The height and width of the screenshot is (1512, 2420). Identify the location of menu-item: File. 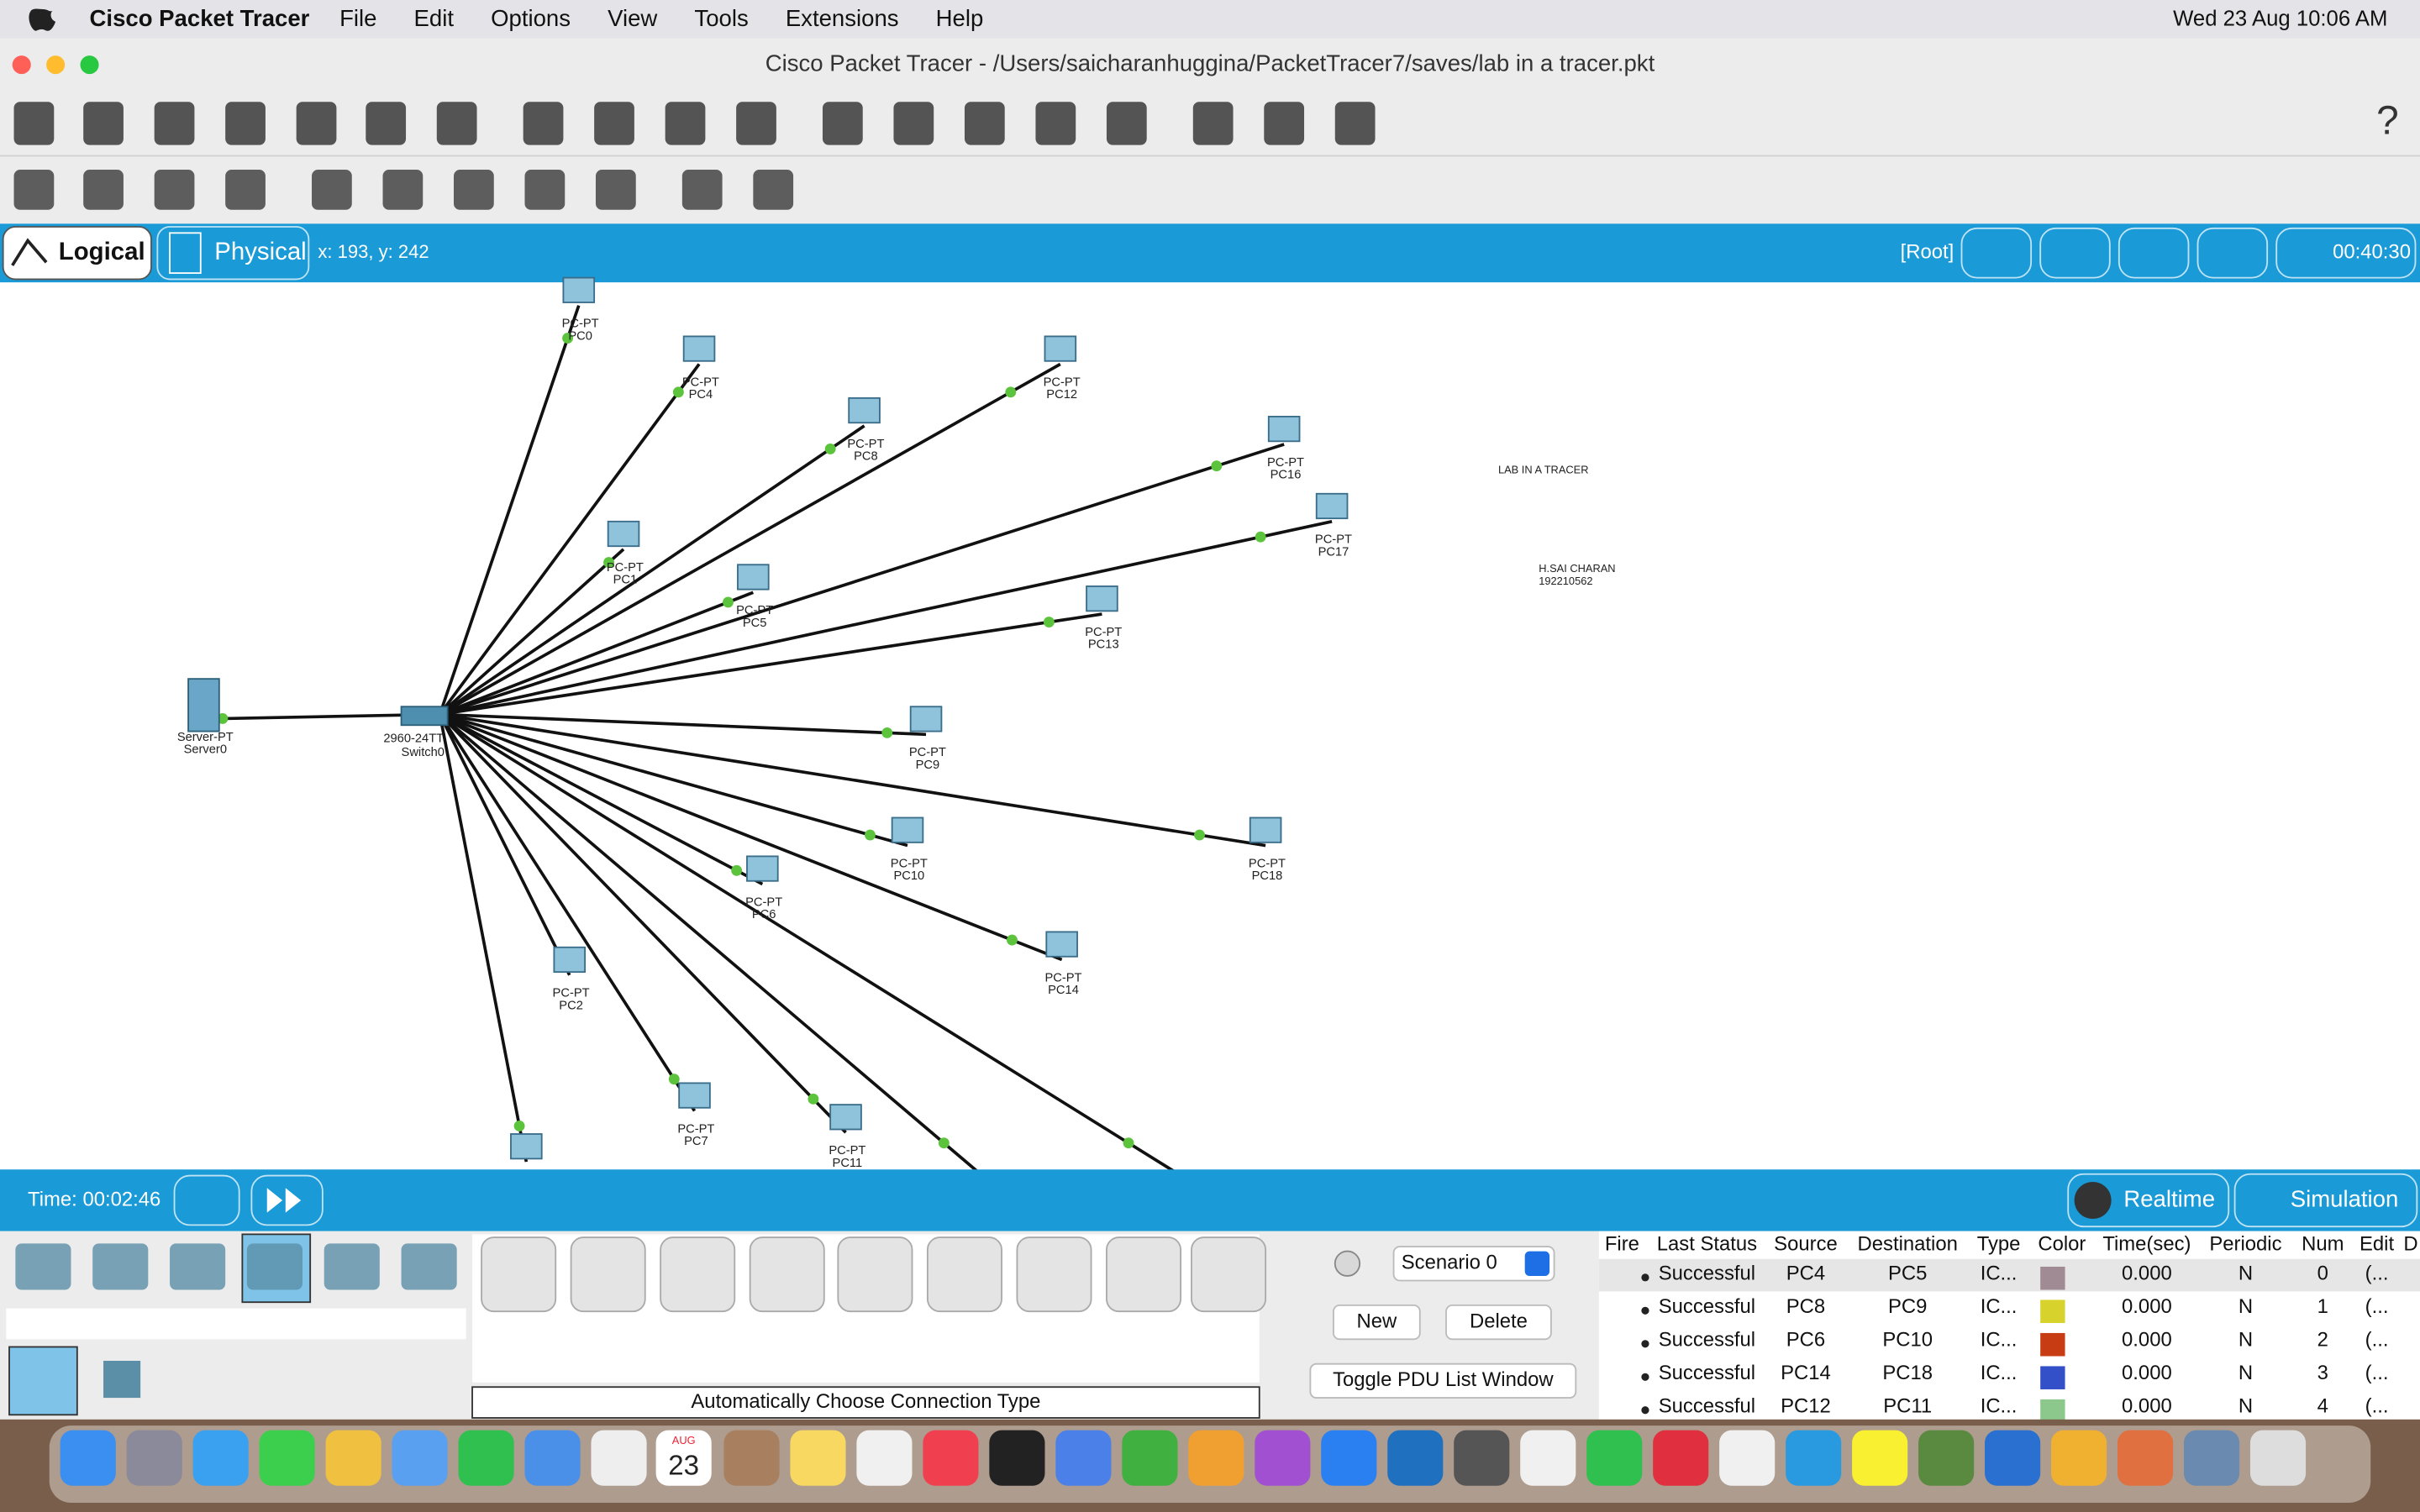
(357, 18).